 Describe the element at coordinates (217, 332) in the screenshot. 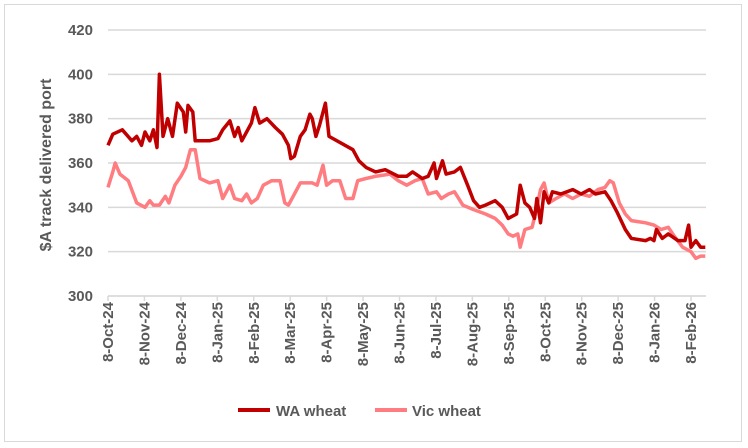

I see `x-tick-label: 8-Jan-25` at that location.